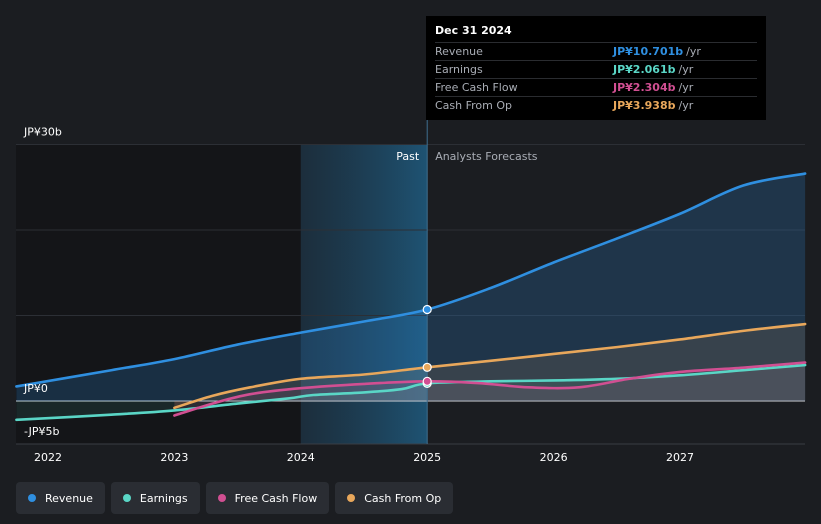  Describe the element at coordinates (644, 105) in the screenshot. I see `tooltip-value: JP¥3.938b` at that location.